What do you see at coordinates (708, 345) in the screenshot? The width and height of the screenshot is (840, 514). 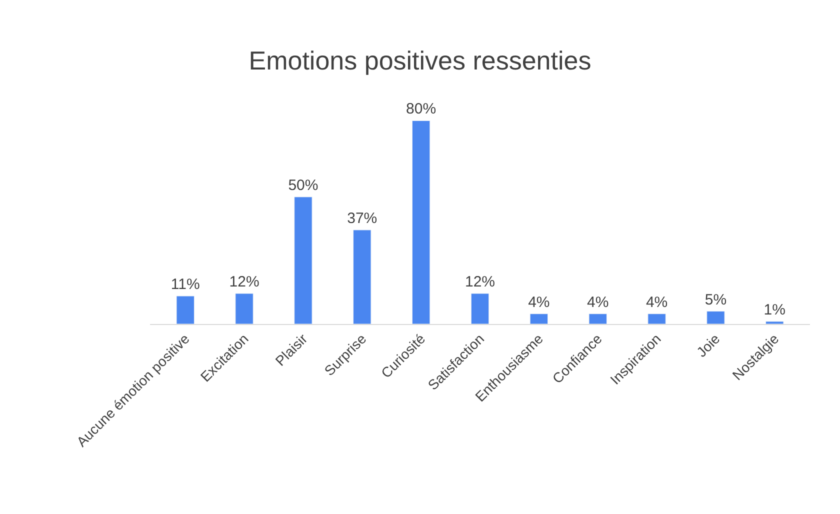 I see `x-tick-label: Joie` at bounding box center [708, 345].